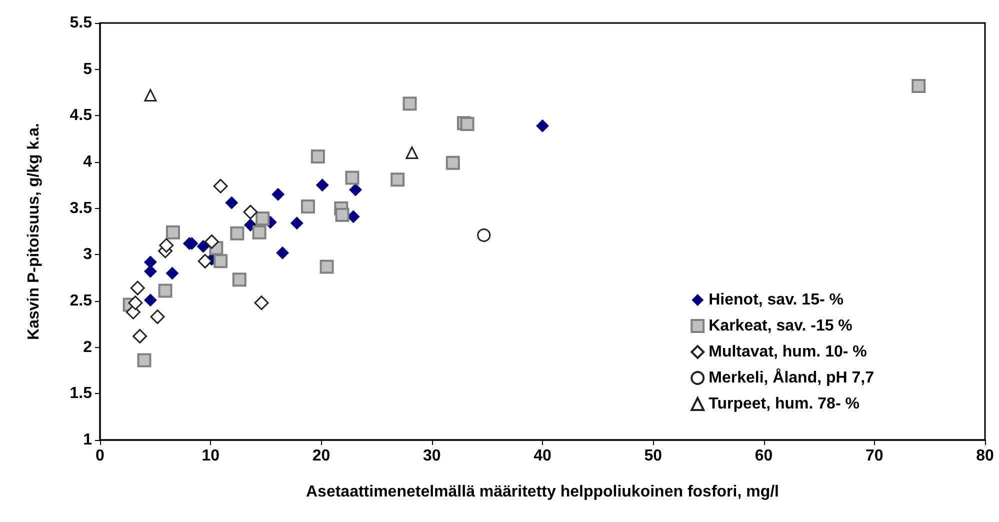 This screenshot has height=522, width=999. Describe the element at coordinates (321, 456) in the screenshot. I see `x-tick-label: 20` at that location.